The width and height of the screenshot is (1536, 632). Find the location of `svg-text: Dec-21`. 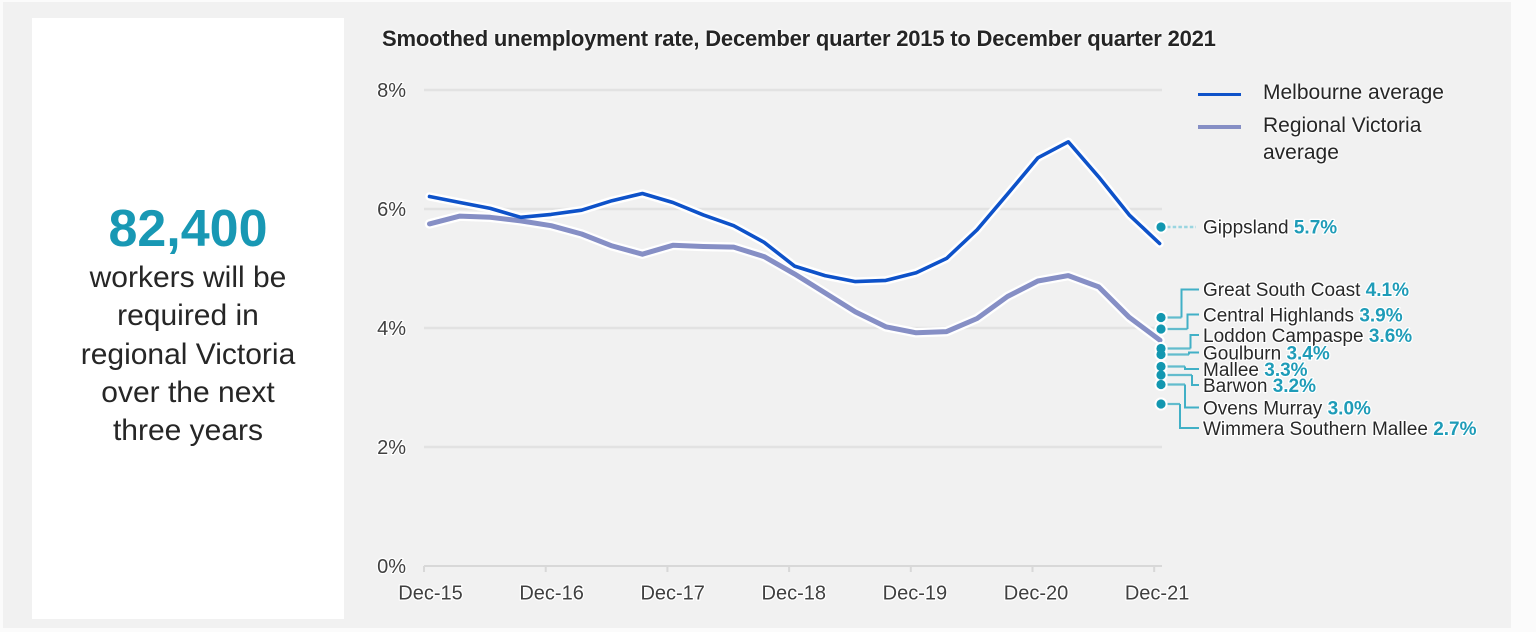

svg-text: Dec-21 is located at coordinates (1157, 594).